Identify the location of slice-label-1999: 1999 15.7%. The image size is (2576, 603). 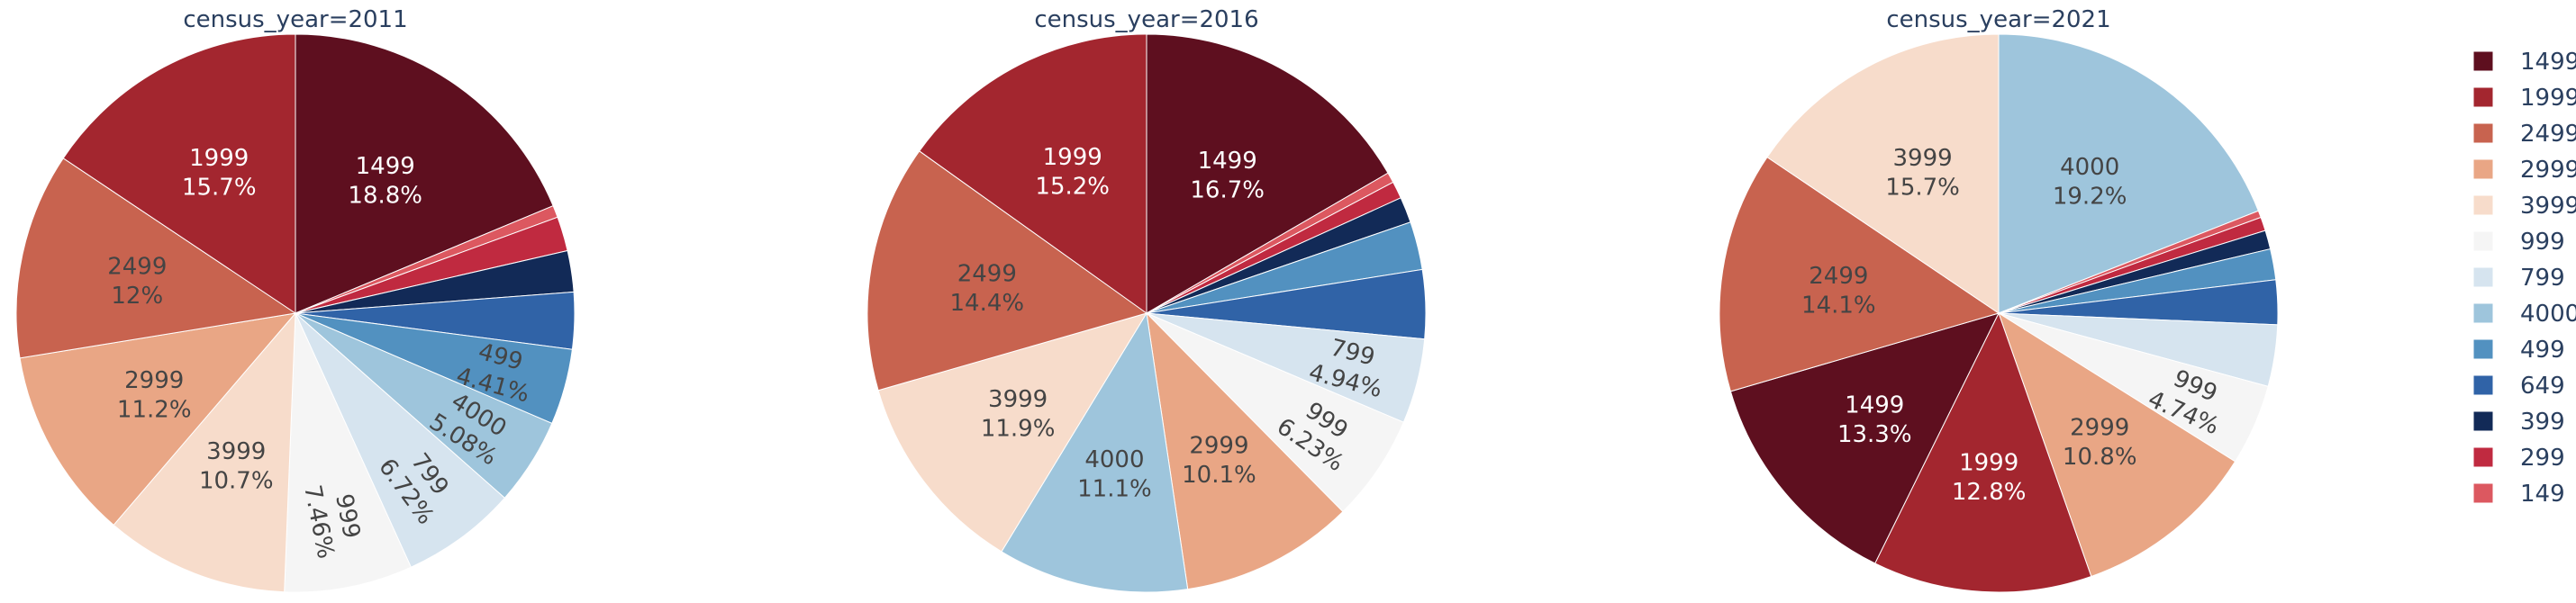
(219, 174).